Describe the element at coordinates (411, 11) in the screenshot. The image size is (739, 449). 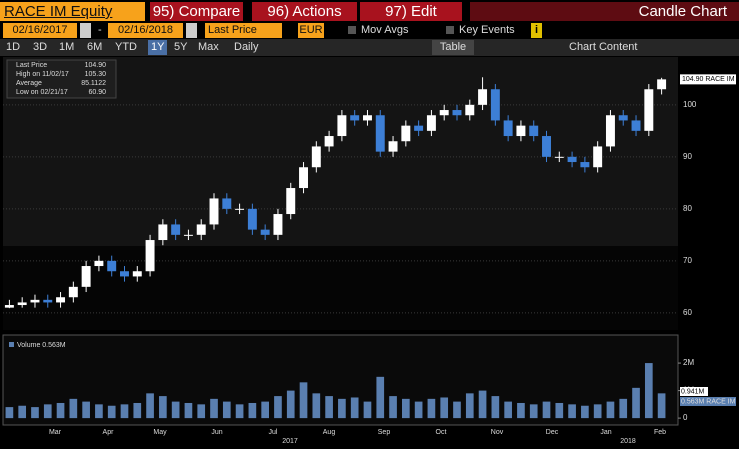
I see `edit-button: 97) Edit` at that location.